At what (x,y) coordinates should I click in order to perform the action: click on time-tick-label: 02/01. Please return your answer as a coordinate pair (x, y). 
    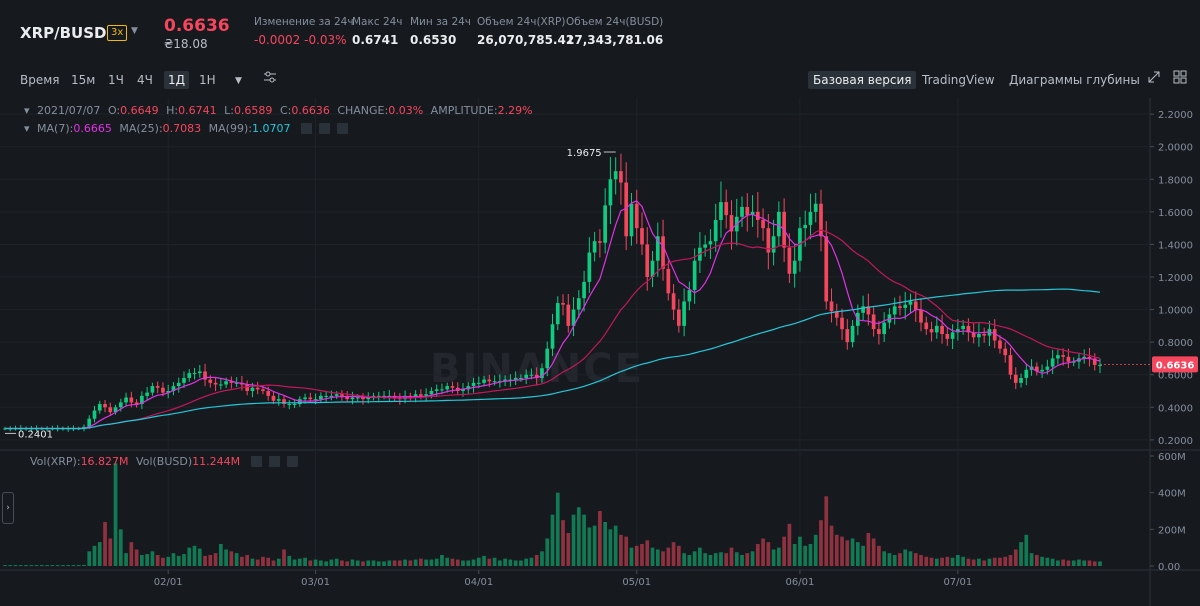
    Looking at the image, I should click on (168, 582).